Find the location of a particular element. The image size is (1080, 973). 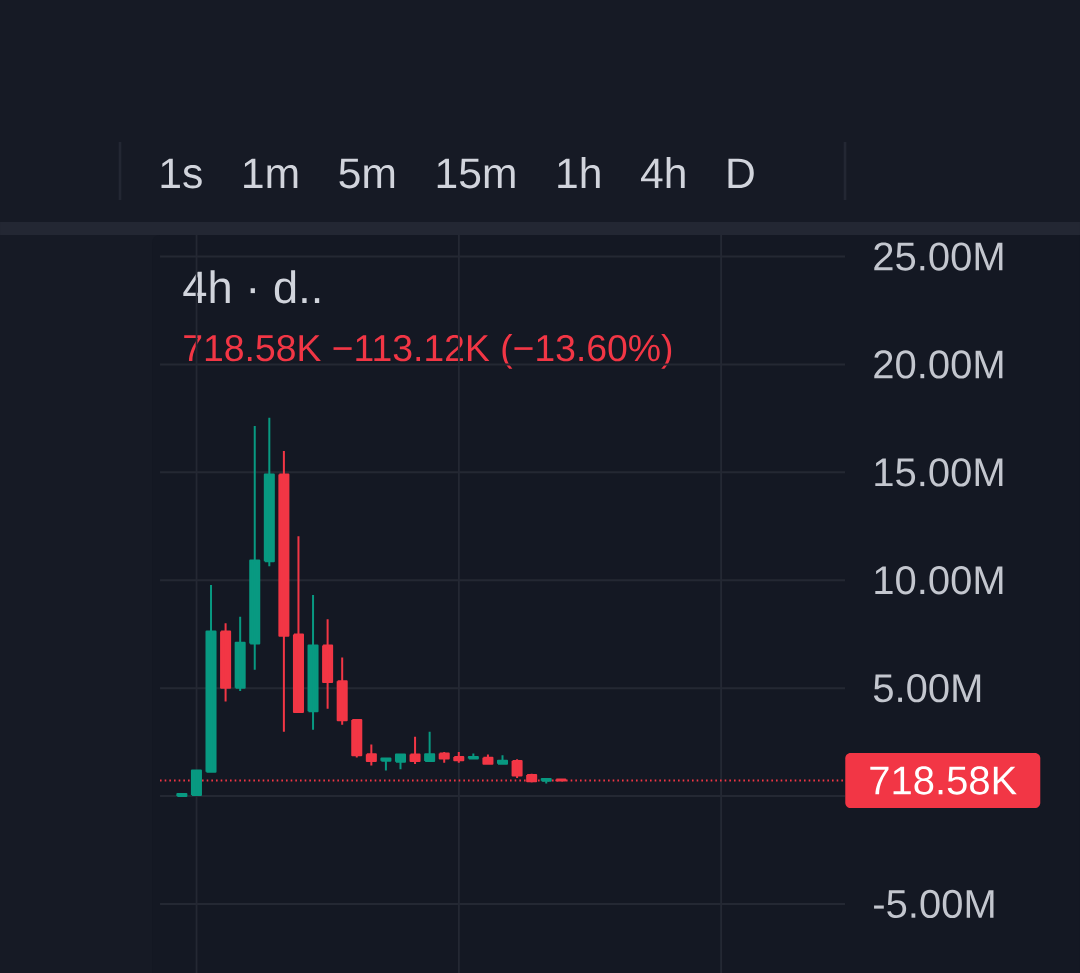

text: 1s is located at coordinates (181, 173).